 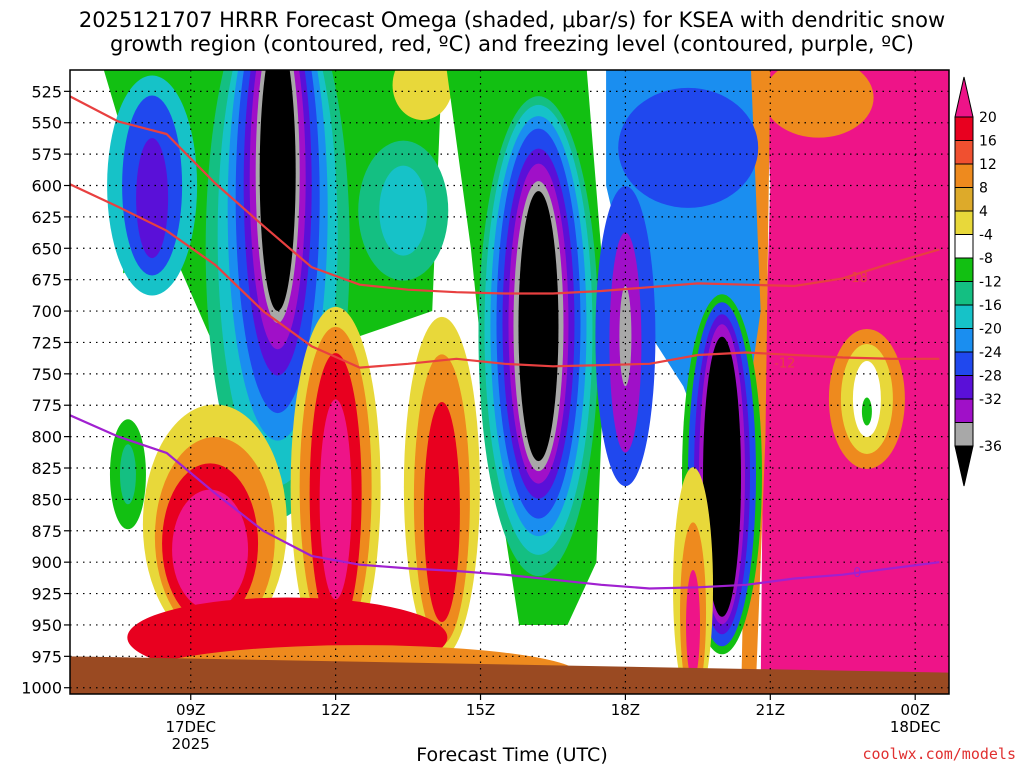 I want to click on y-tick-label: 725, so click(x=46, y=342).